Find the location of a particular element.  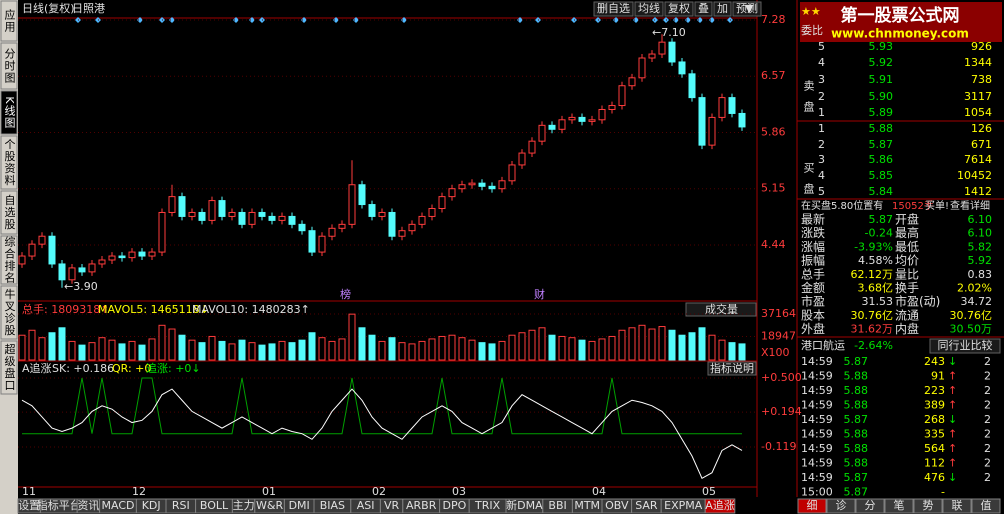

stat-label: 外盘 is located at coordinates (813, 328).